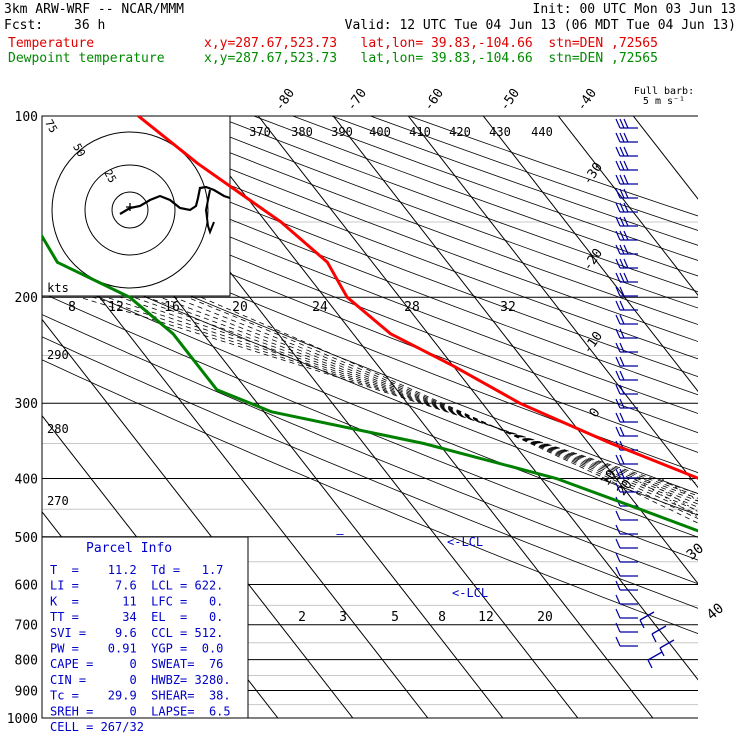 This screenshot has width=740, height=740. Describe the element at coordinates (465, 542) in the screenshot. I see `lcl-marker: <-LCL` at that location.